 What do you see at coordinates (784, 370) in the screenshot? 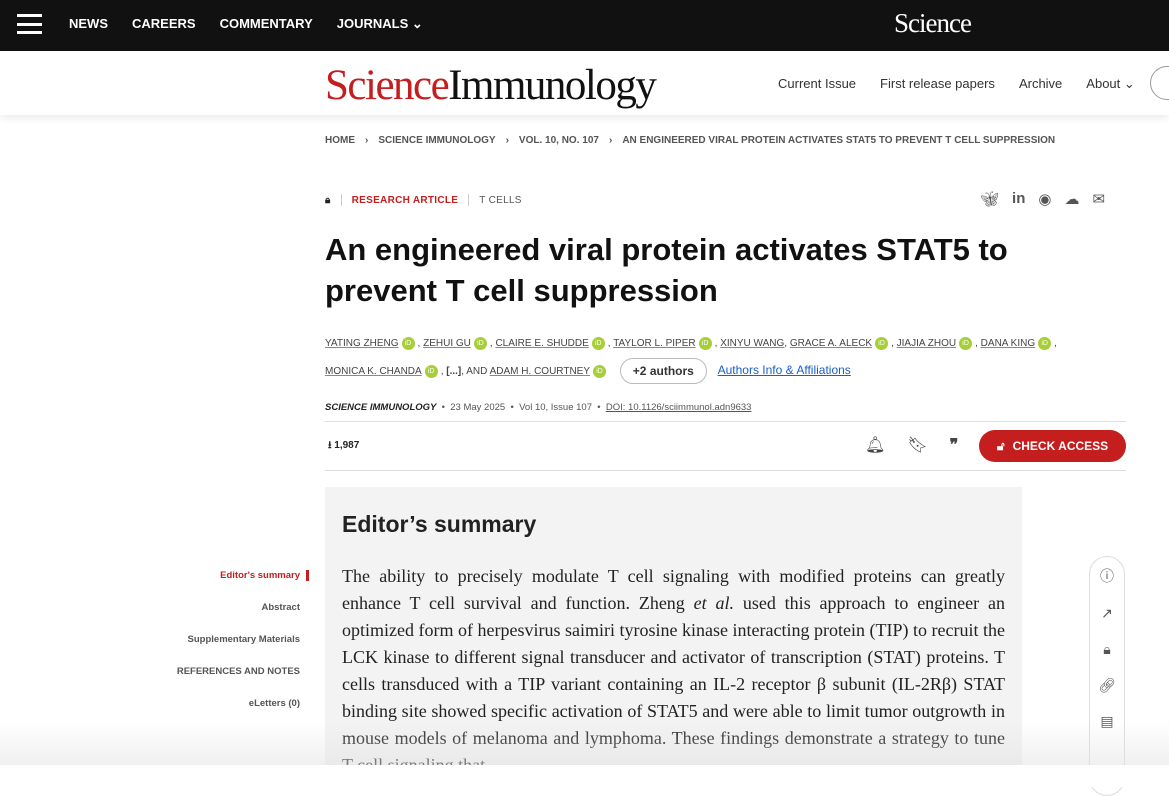
I see `affiliations-link: Authors Info & Affiliations` at bounding box center [784, 370].